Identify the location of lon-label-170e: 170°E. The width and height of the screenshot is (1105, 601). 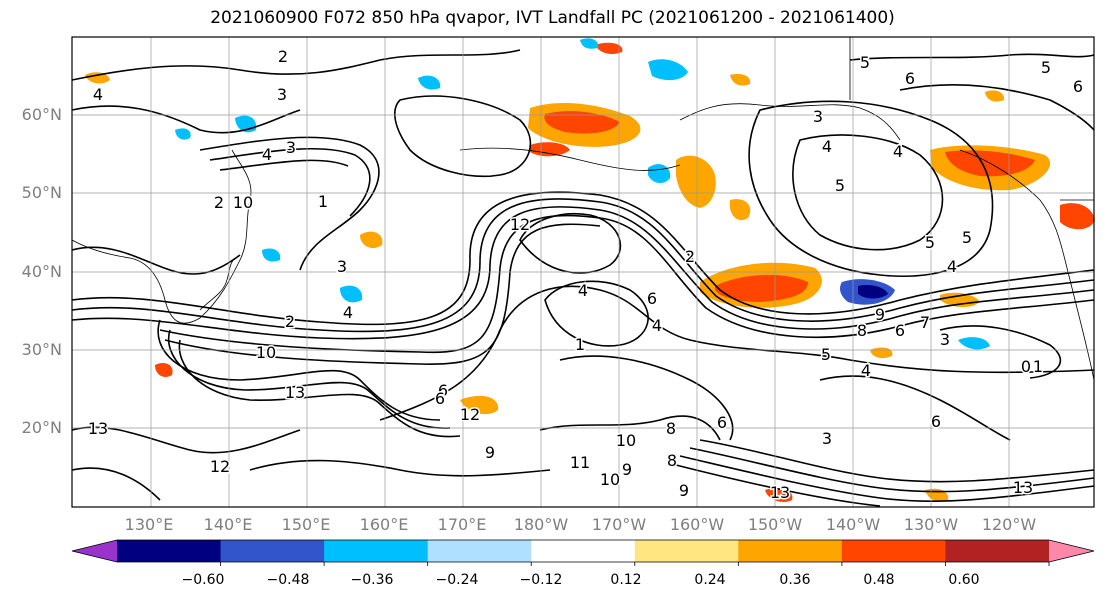
(462, 524).